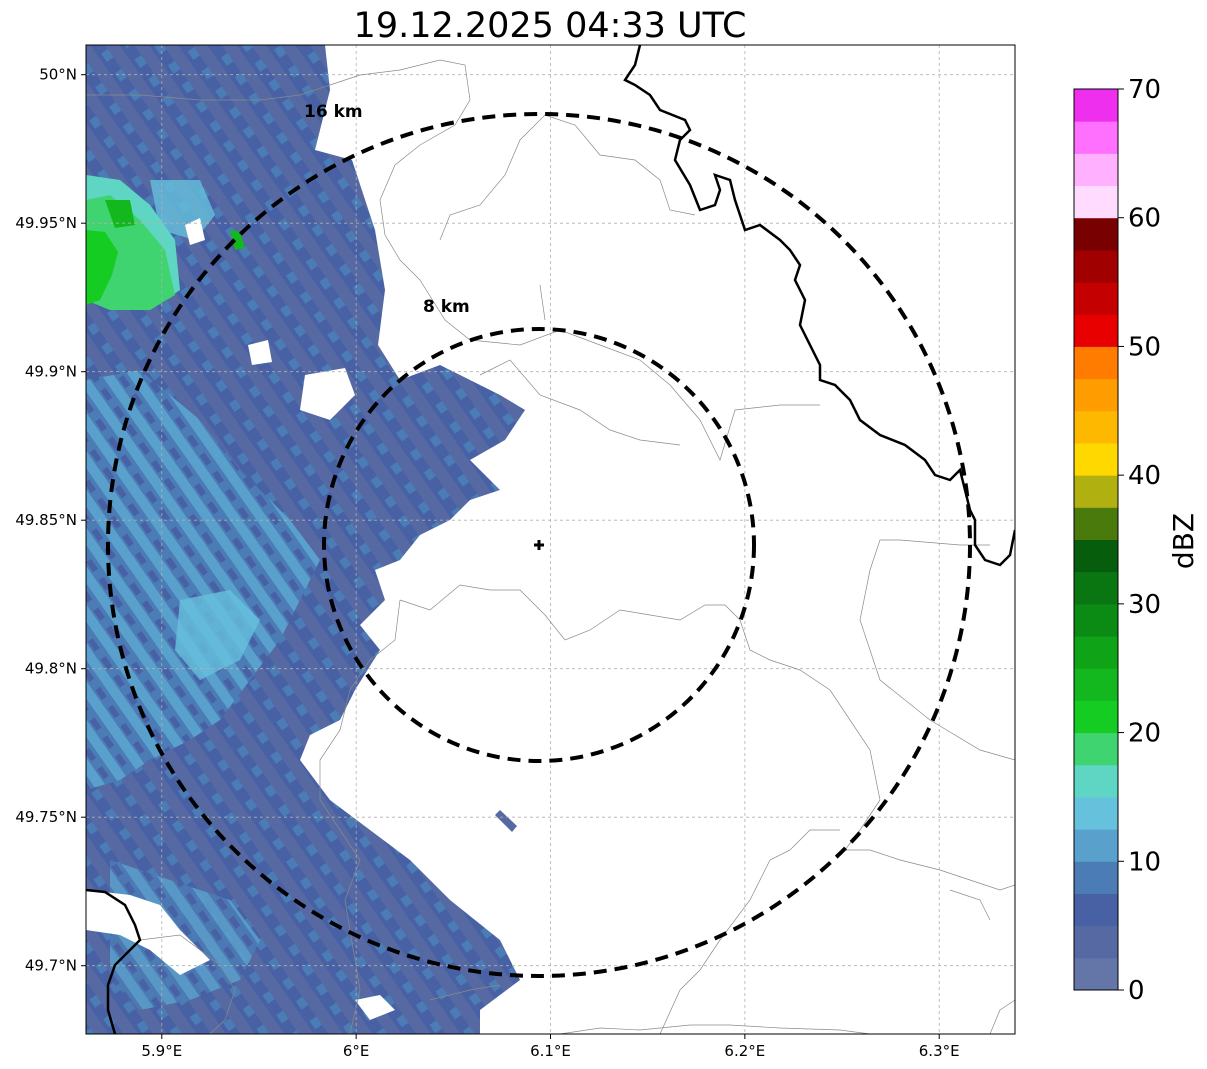  Describe the element at coordinates (51, 669) in the screenshot. I see `lat-tick-label: 49.8°N` at that location.